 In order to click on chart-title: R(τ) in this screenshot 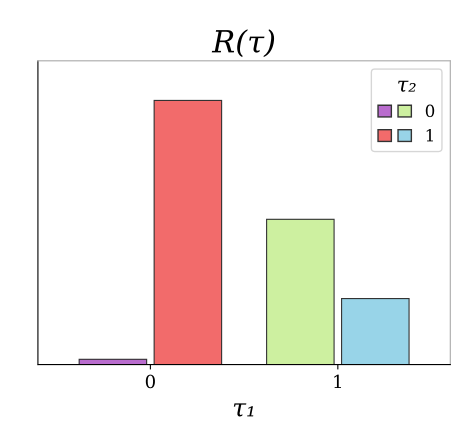, I will do `click(243, 43)`.